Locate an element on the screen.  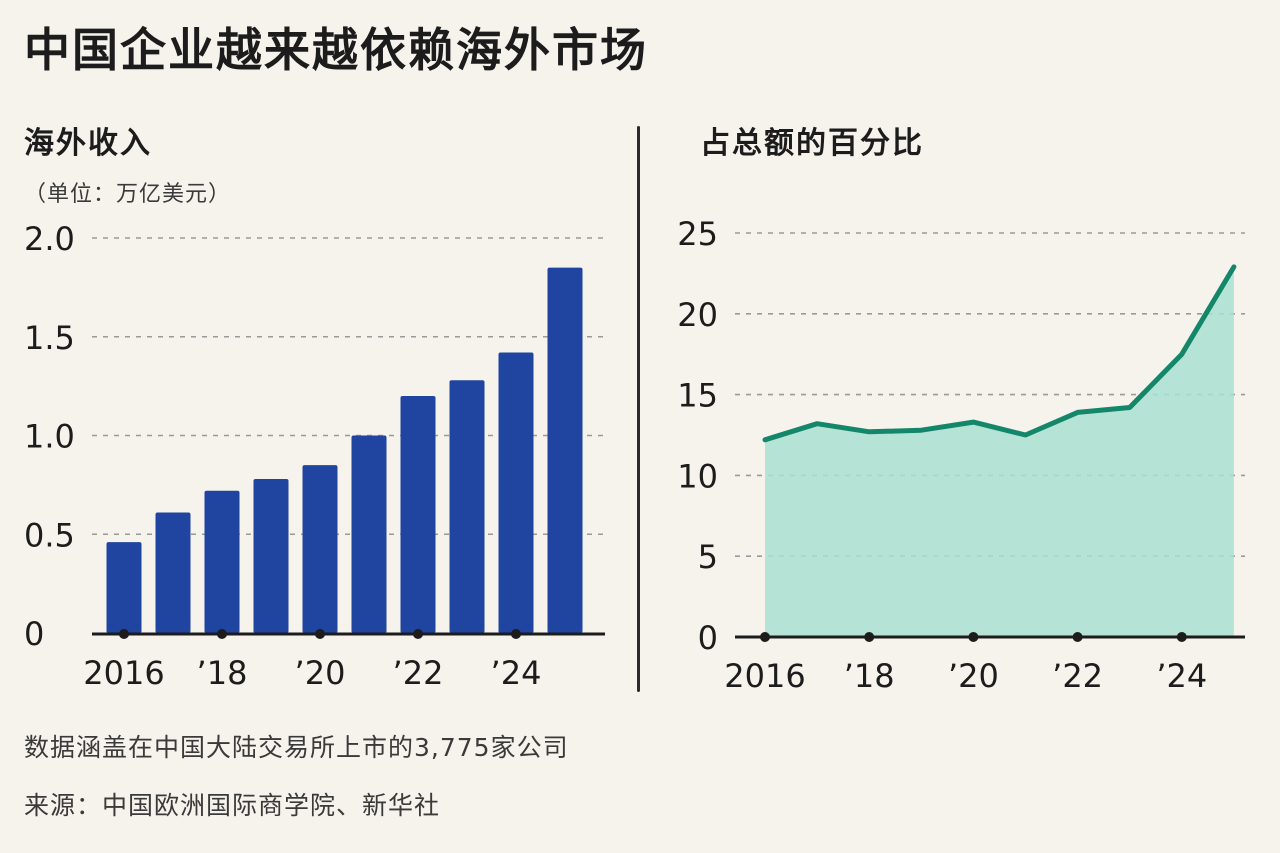
bar-2021 is located at coordinates (369, 534).